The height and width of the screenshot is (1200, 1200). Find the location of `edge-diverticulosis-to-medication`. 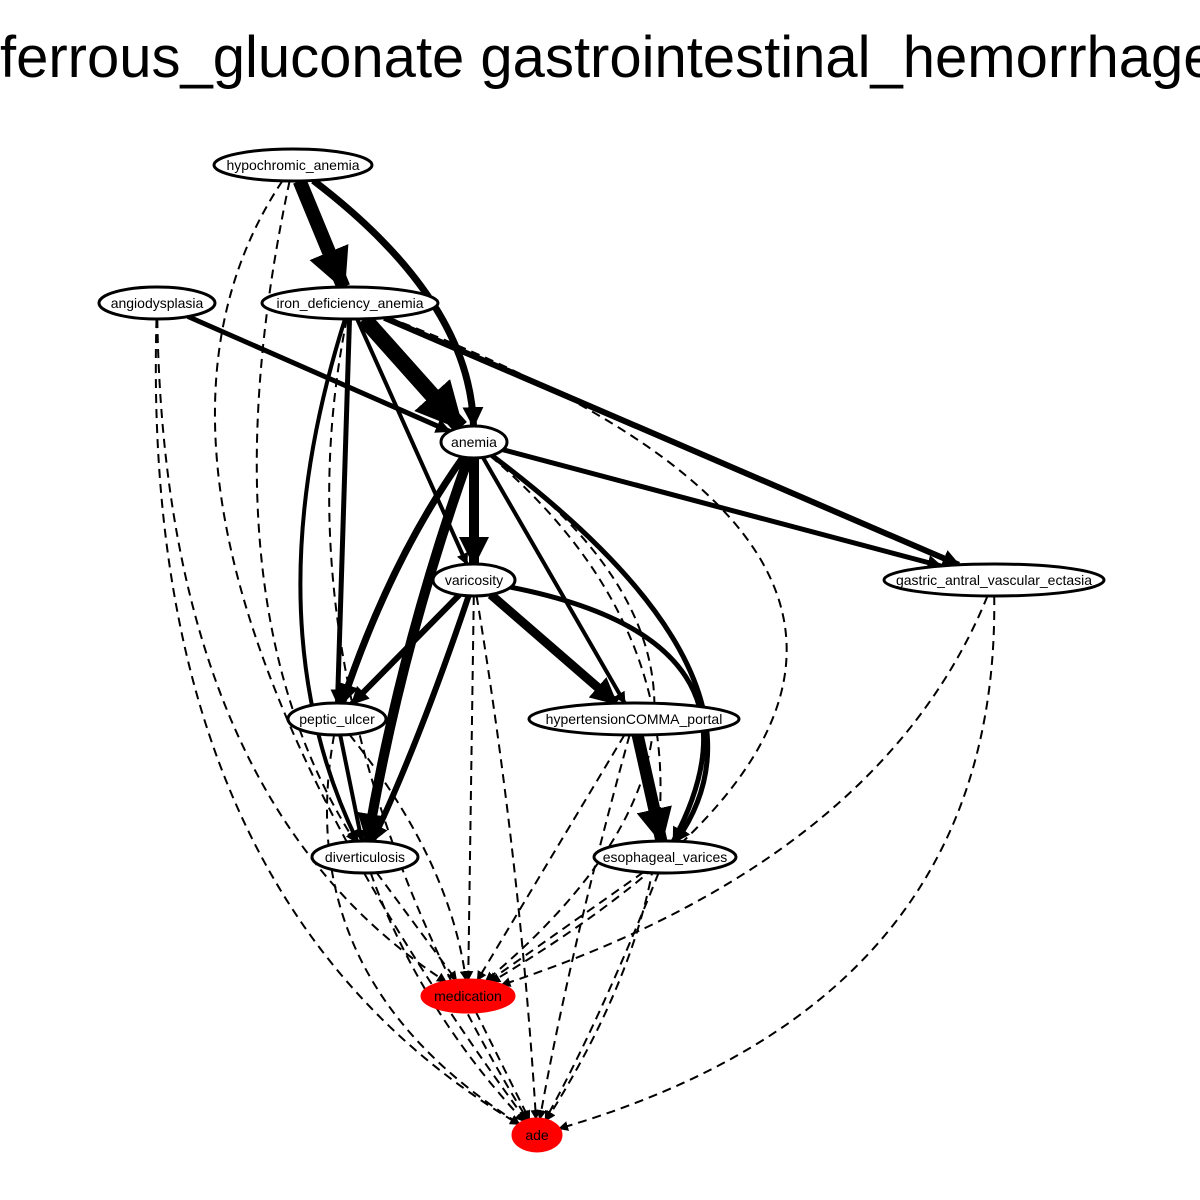

edge-diverticulosis-to-medication is located at coordinates (416, 927).